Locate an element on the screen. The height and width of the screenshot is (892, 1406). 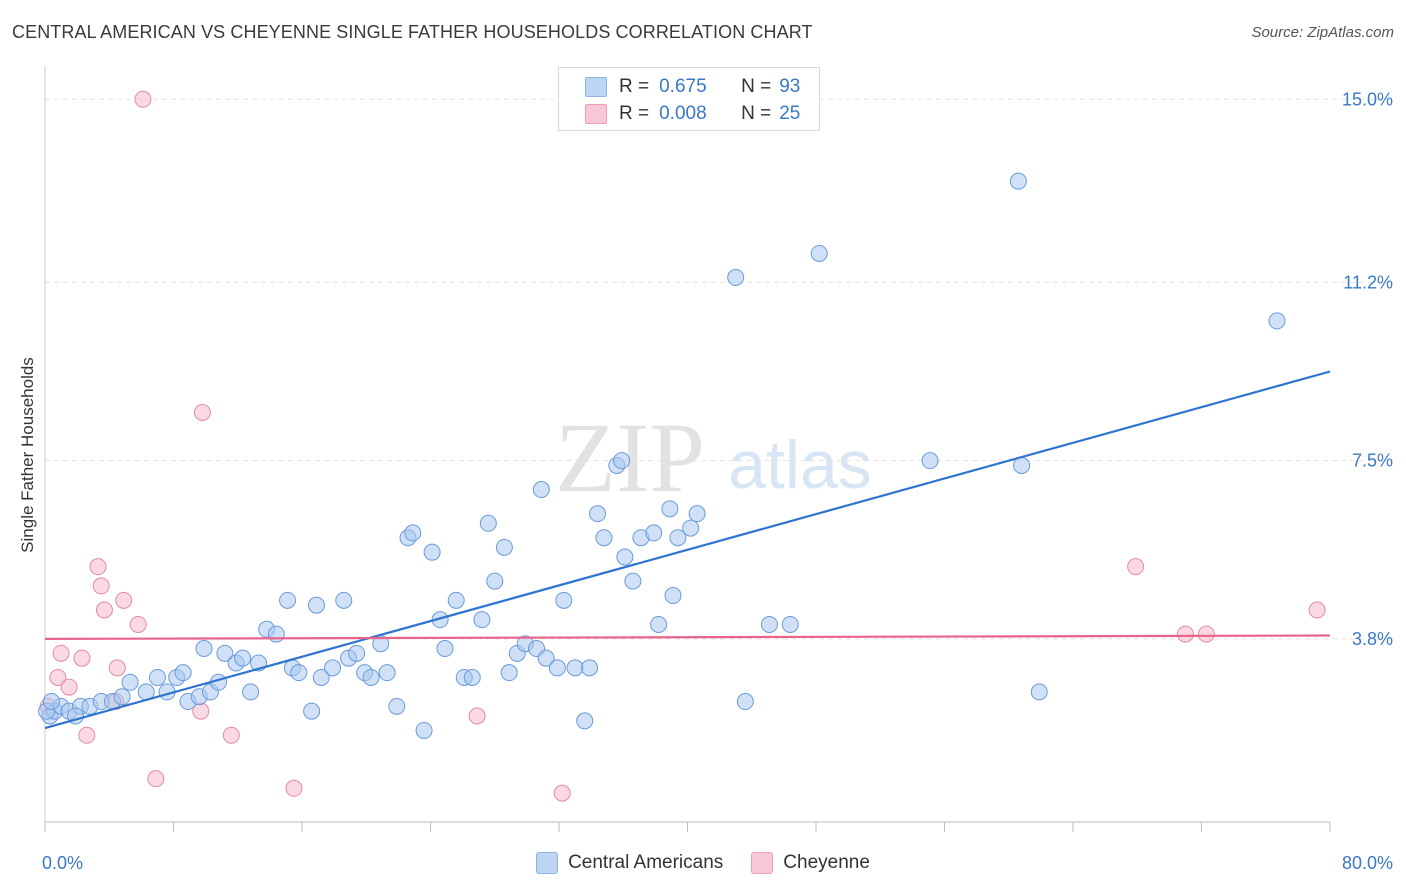
y-tick-label: 7.5% is located at coordinates (1372, 461).